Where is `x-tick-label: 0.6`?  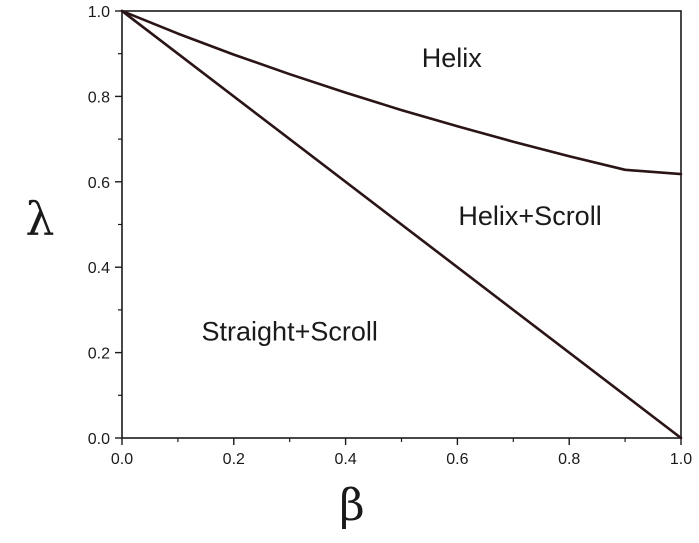 x-tick-label: 0.6 is located at coordinates (457, 459).